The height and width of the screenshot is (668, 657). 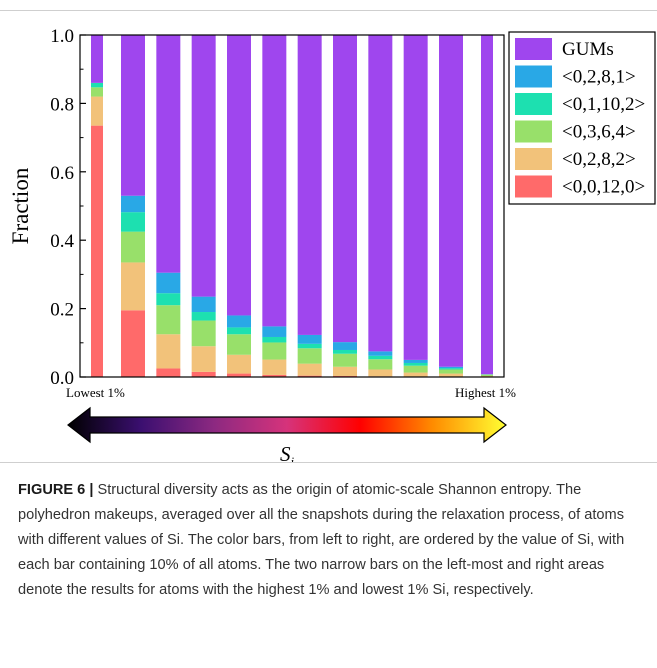 What do you see at coordinates (328, 462) in the screenshot?
I see `caption-separator` at bounding box center [328, 462].